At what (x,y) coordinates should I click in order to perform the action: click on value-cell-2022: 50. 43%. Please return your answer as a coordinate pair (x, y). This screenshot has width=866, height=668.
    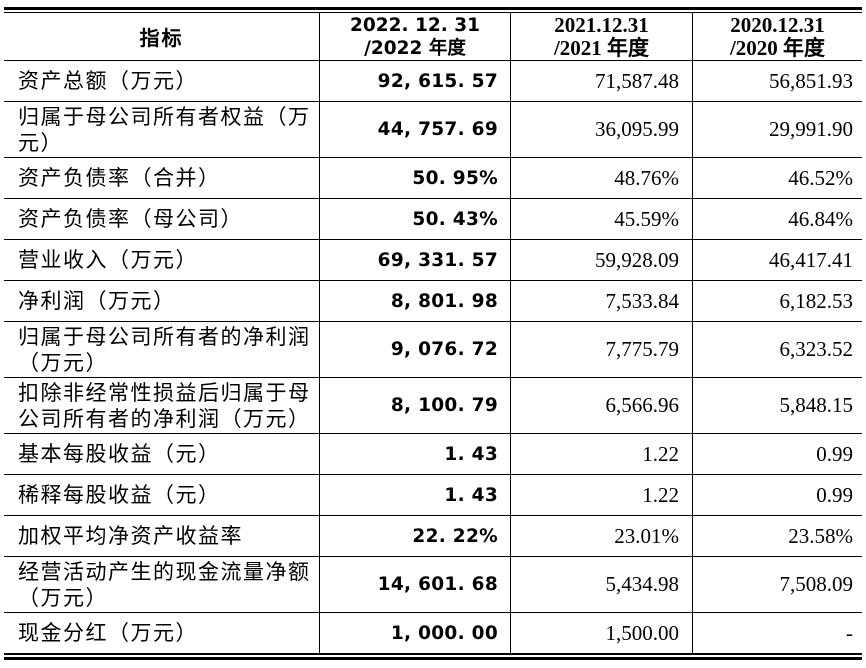
    Looking at the image, I should click on (414, 219).